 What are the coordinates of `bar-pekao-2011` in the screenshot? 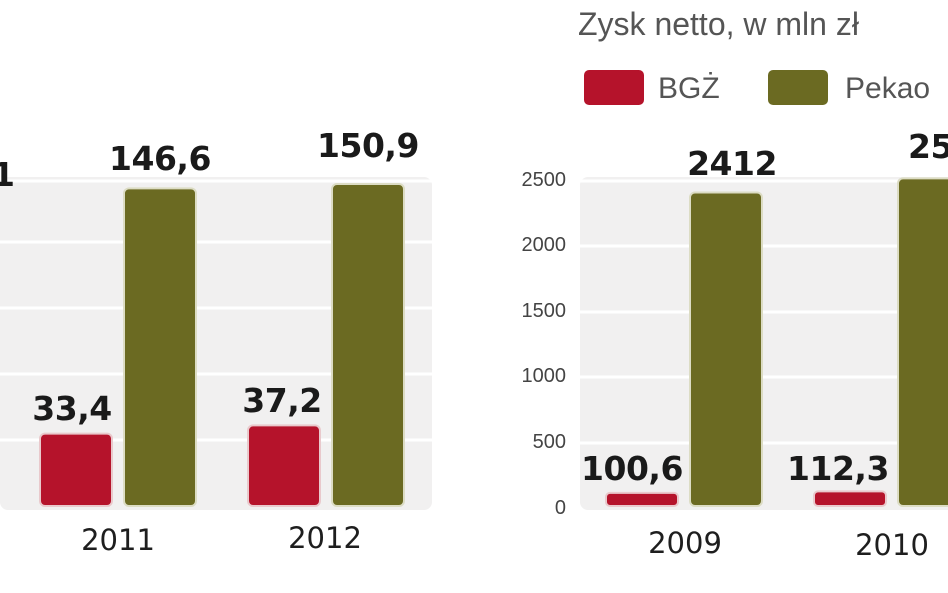 It's located at (160, 347).